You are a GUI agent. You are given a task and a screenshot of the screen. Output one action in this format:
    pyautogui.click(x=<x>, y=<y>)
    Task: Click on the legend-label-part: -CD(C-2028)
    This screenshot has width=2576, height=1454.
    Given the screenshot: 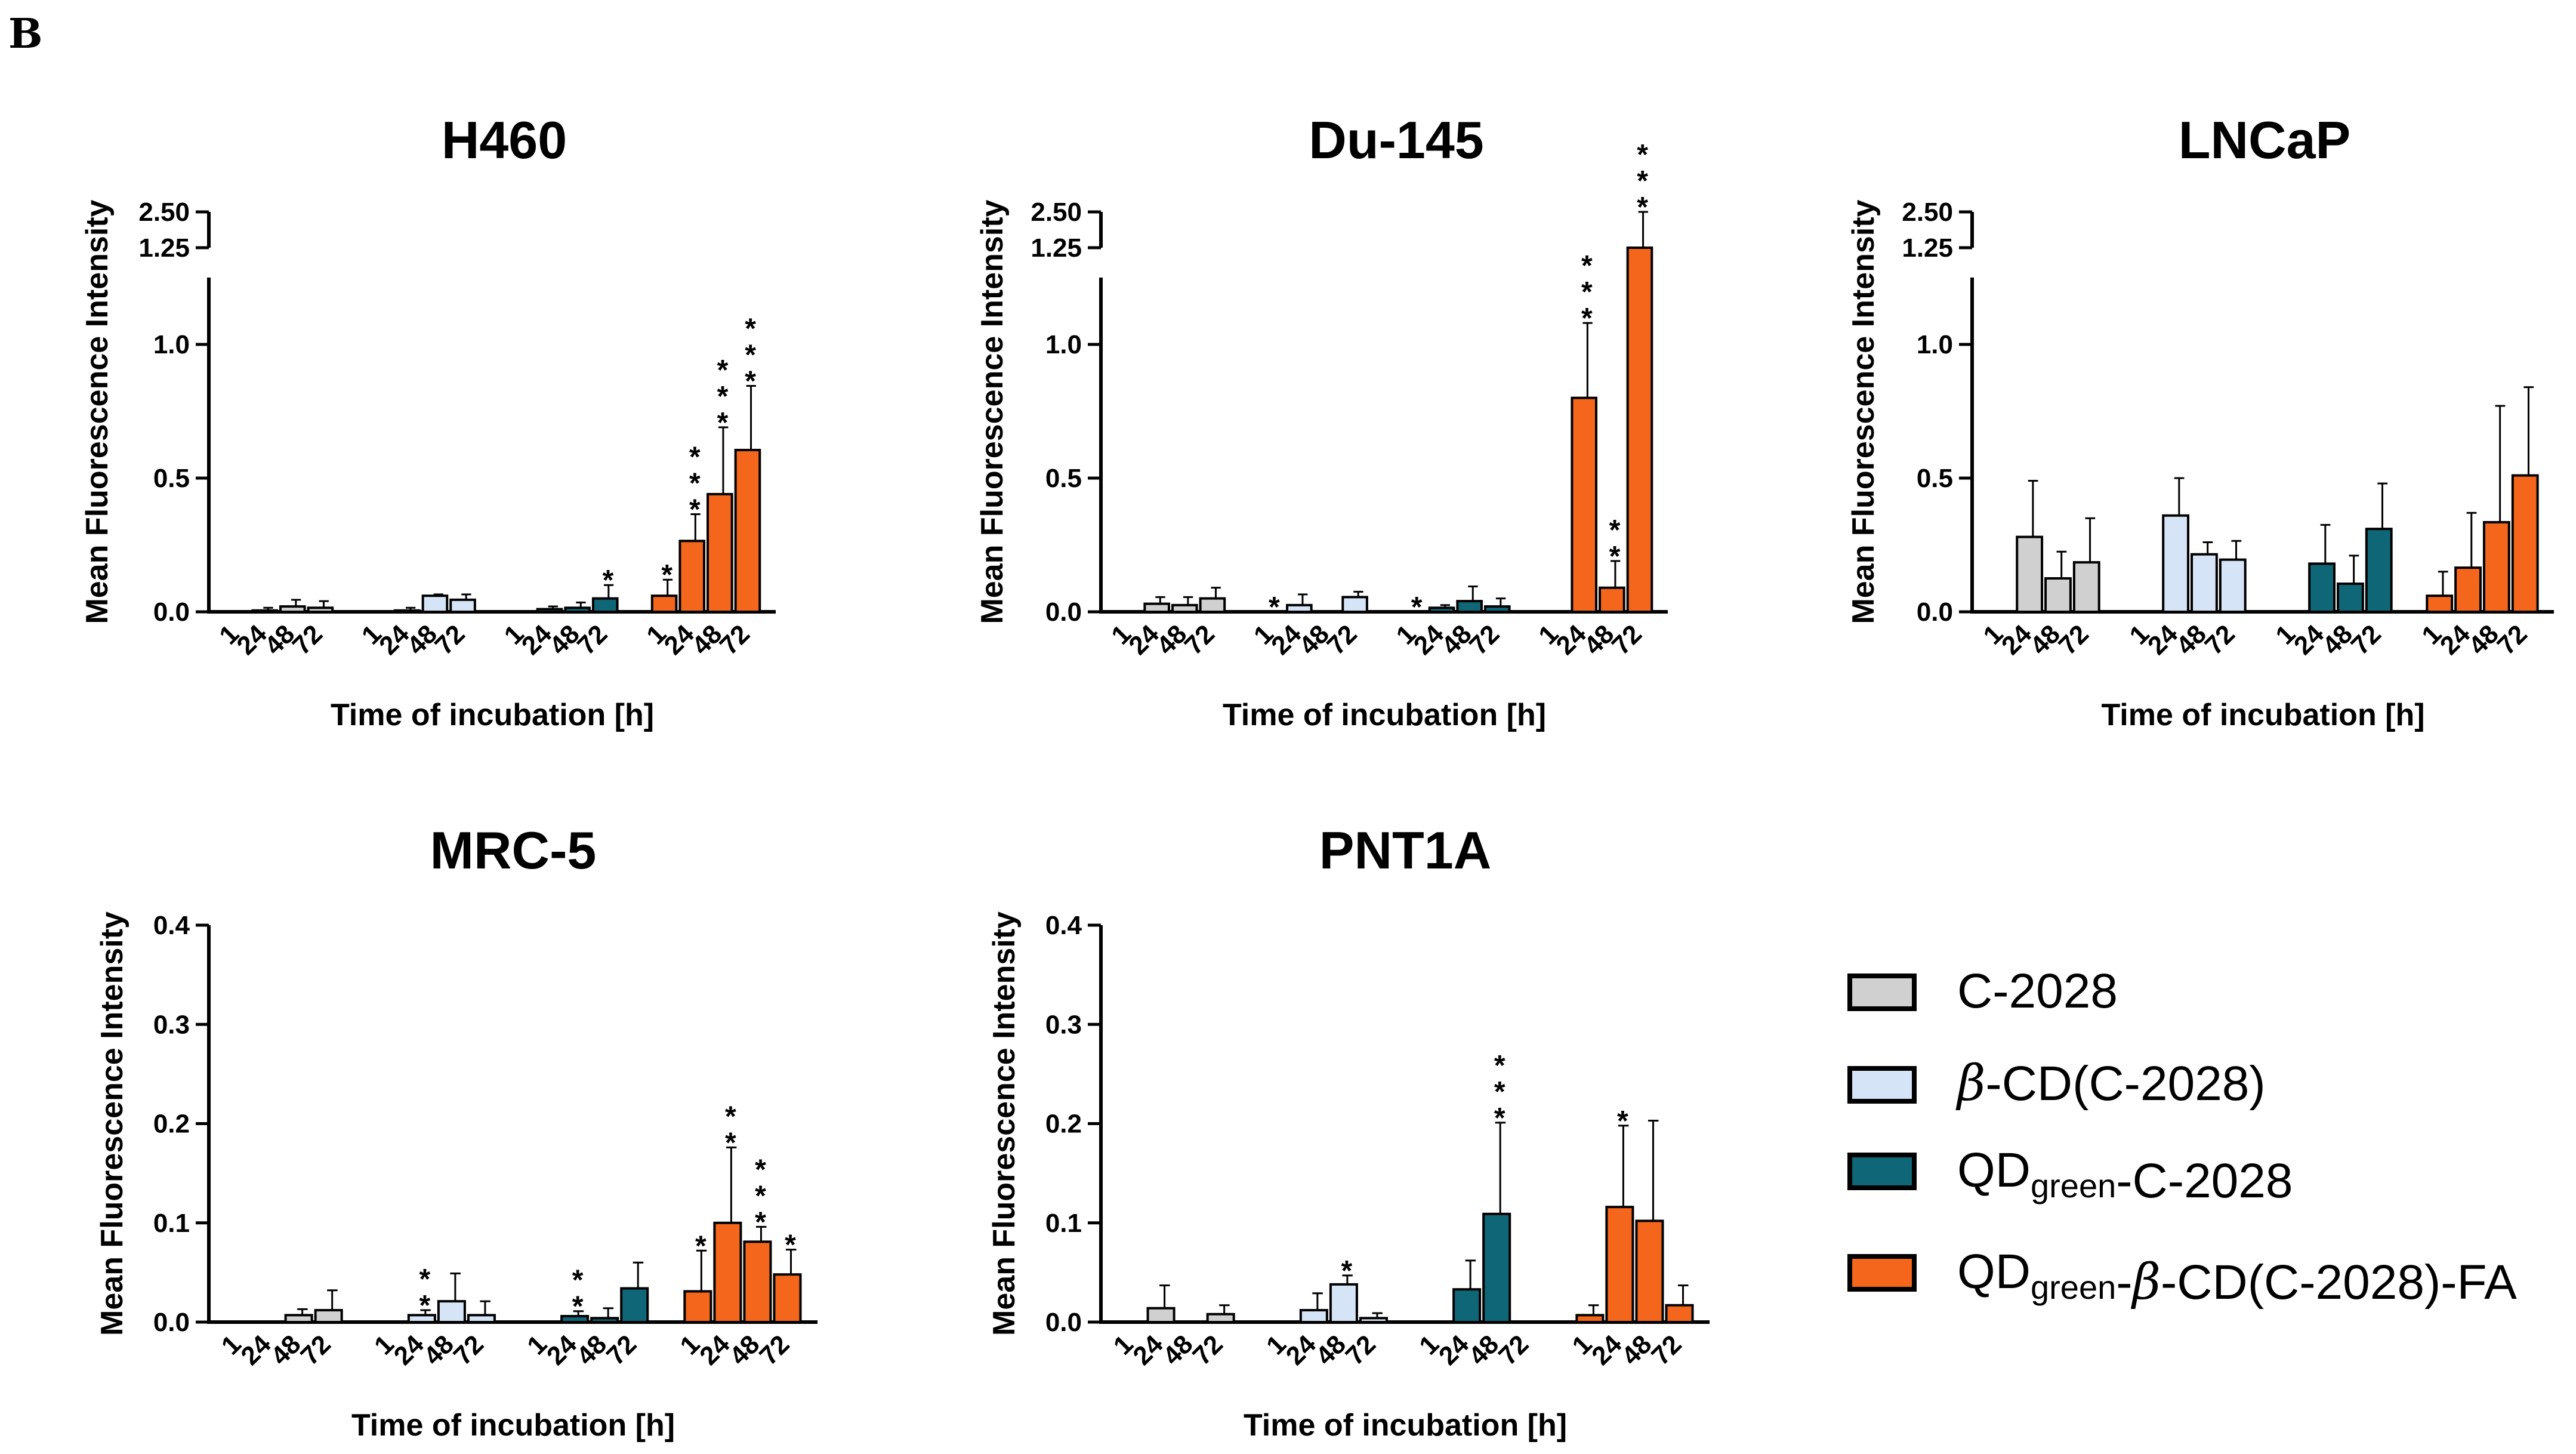 What is the action you would take?
    pyautogui.click(x=2125, y=1083)
    